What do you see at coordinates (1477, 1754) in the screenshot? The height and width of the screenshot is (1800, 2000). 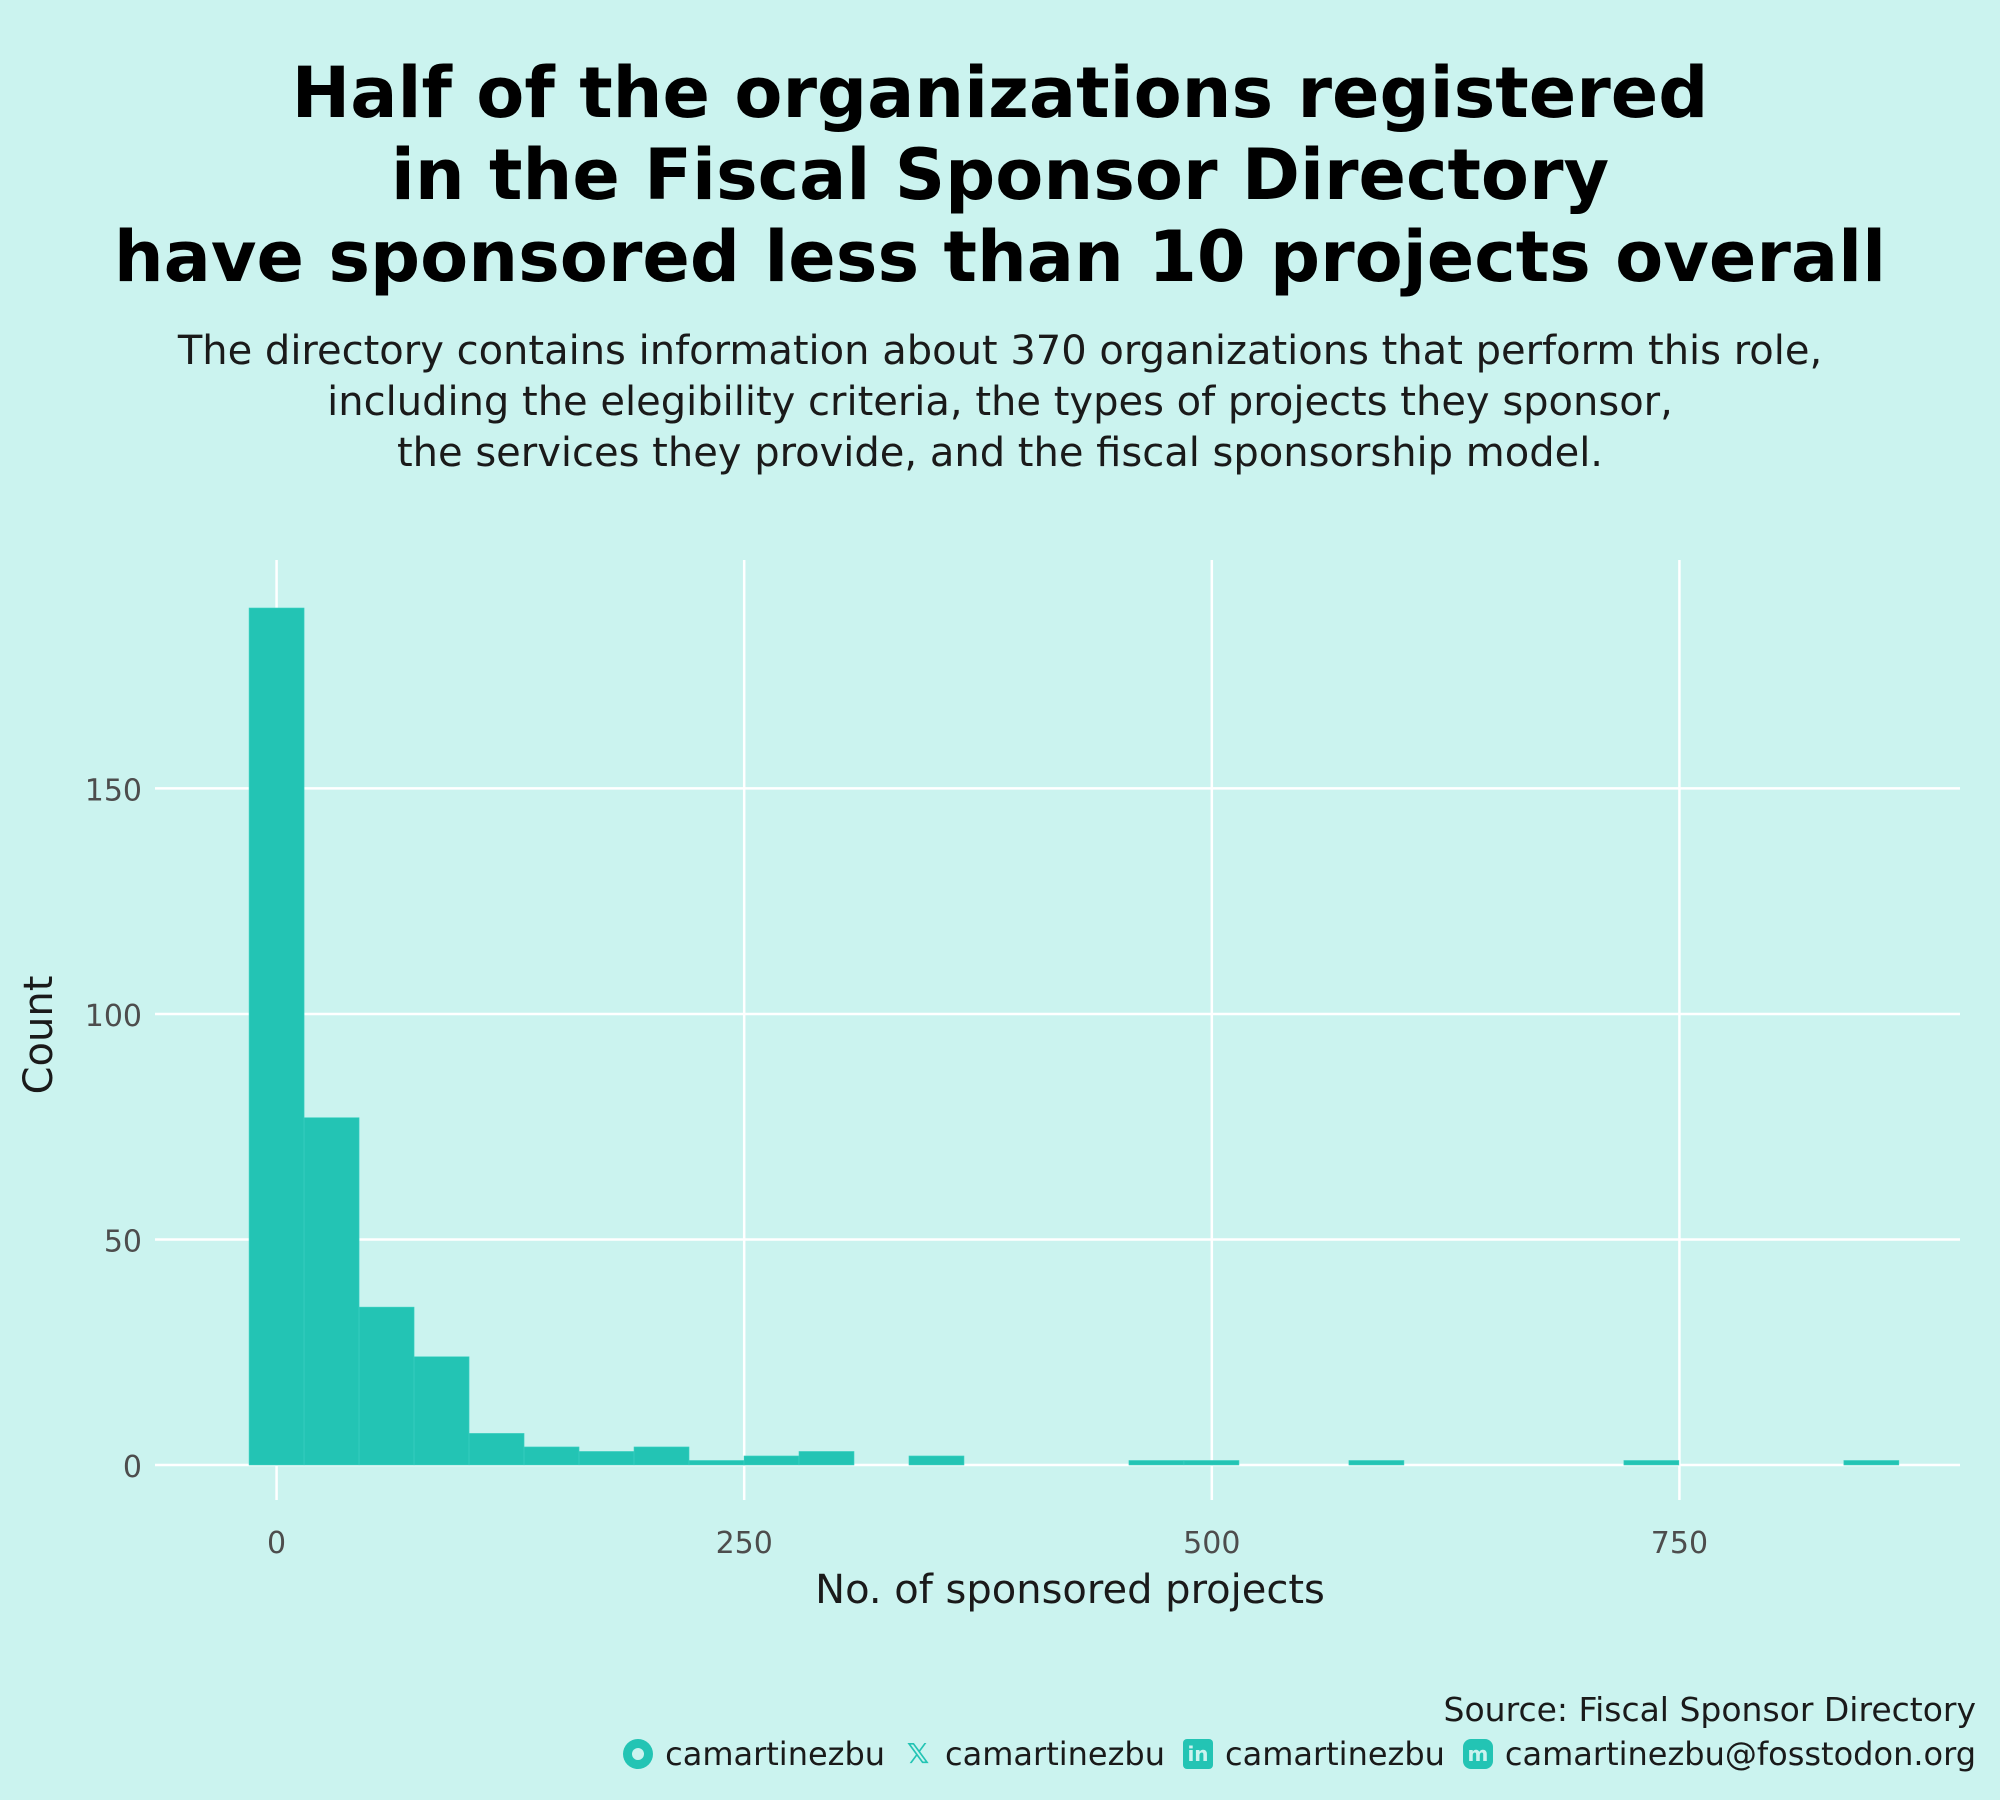 I see `mastodon-icon: m` at bounding box center [1477, 1754].